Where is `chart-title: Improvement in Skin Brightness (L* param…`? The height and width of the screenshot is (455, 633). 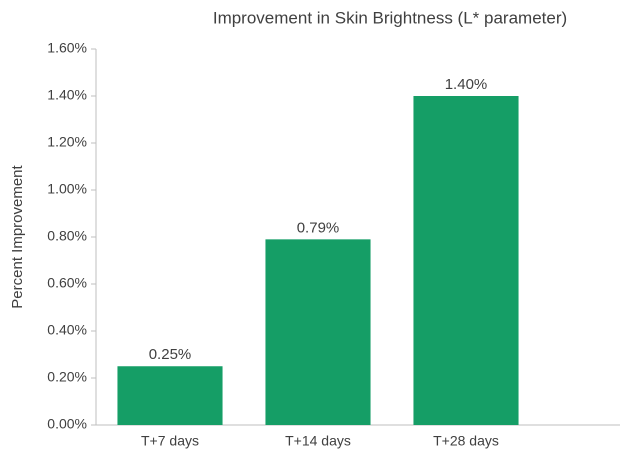 chart-title: Improvement in Skin Brightness (L* param… is located at coordinates (390, 17).